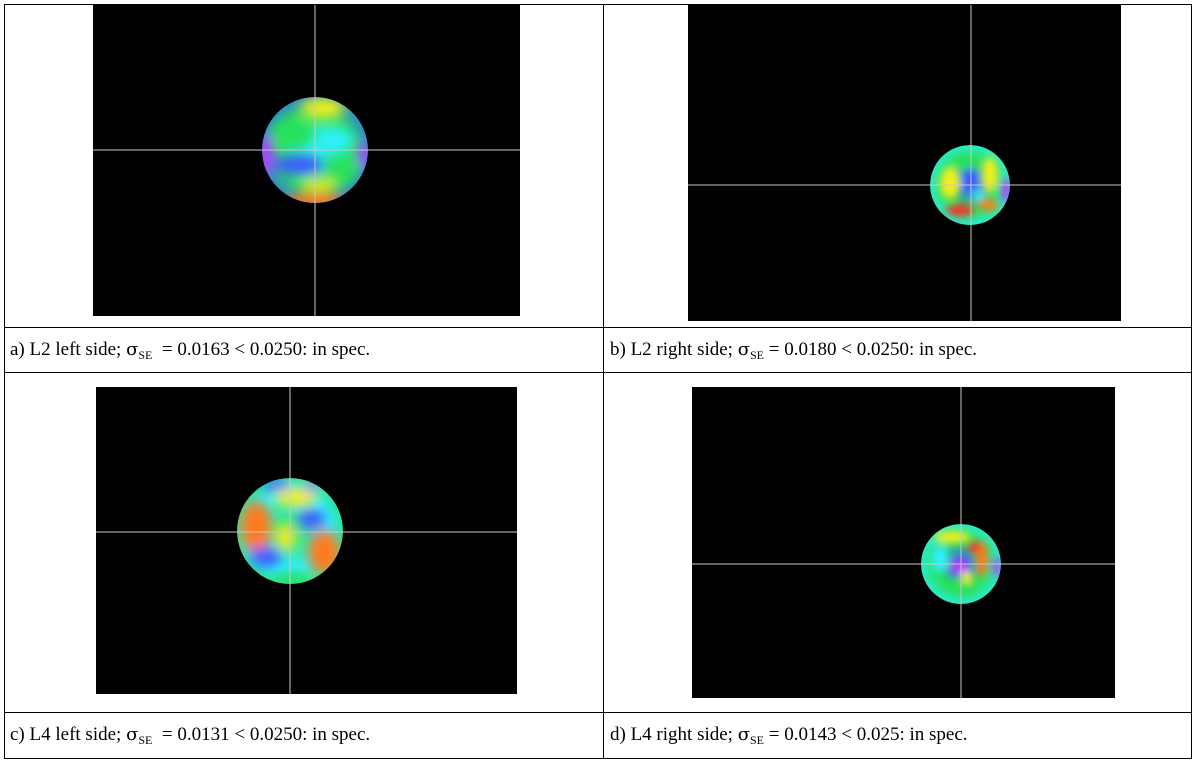 The width and height of the screenshot is (1198, 763). What do you see at coordinates (866, 734) in the screenshot?
I see `caption-d-suffix: = 0.0143 < 0.025: in spec.` at bounding box center [866, 734].